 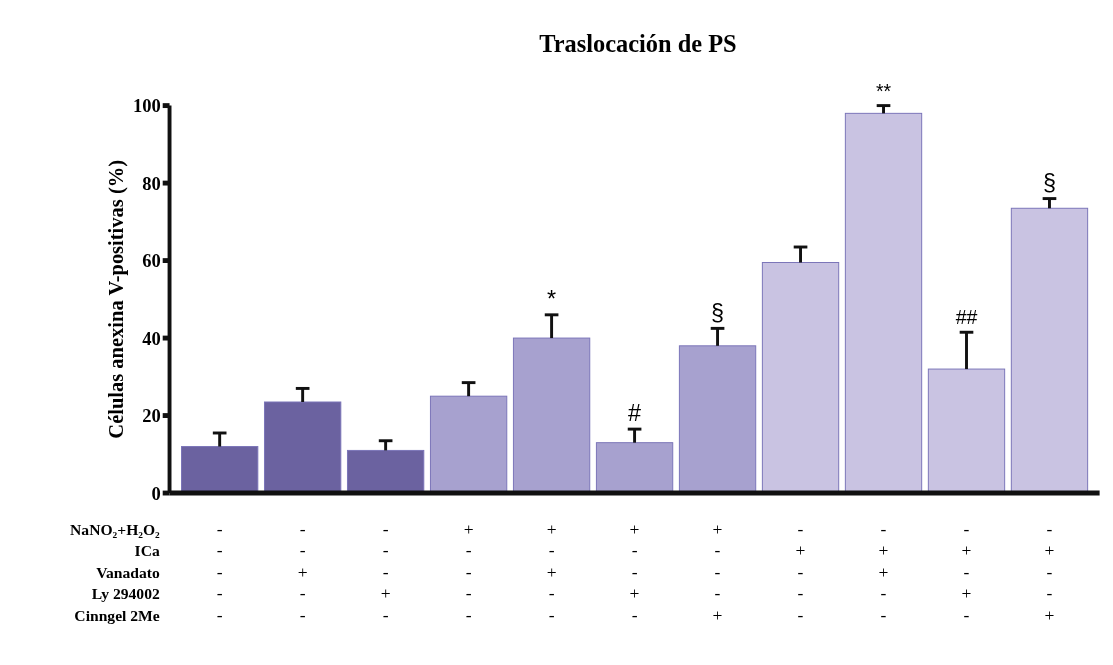 I want to click on annotation: #, so click(x=635, y=413).